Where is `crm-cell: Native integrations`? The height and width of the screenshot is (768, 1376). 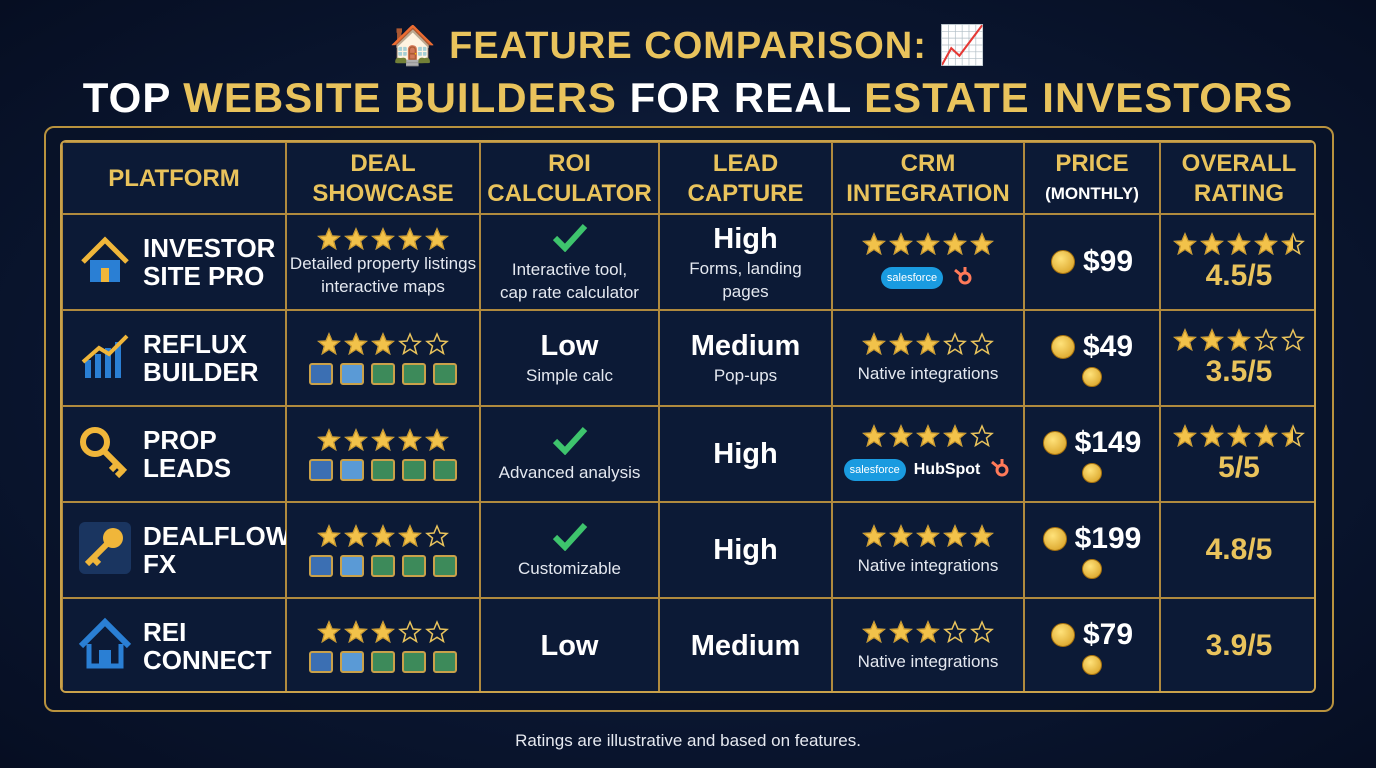
crm-cell: Native integrations is located at coordinates (928, 358).